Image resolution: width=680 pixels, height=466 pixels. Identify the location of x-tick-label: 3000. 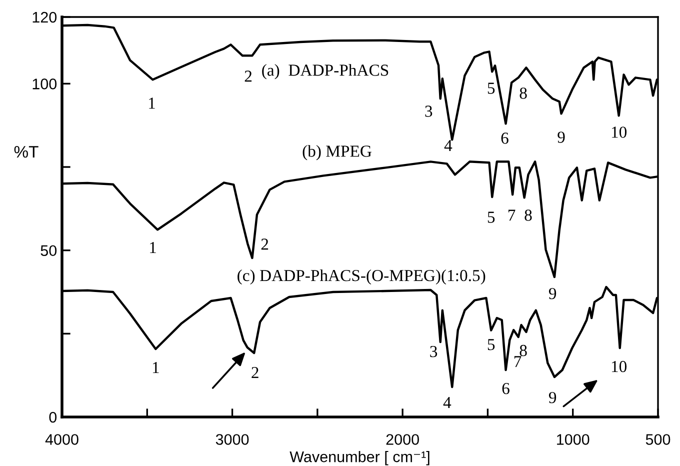
(232, 439).